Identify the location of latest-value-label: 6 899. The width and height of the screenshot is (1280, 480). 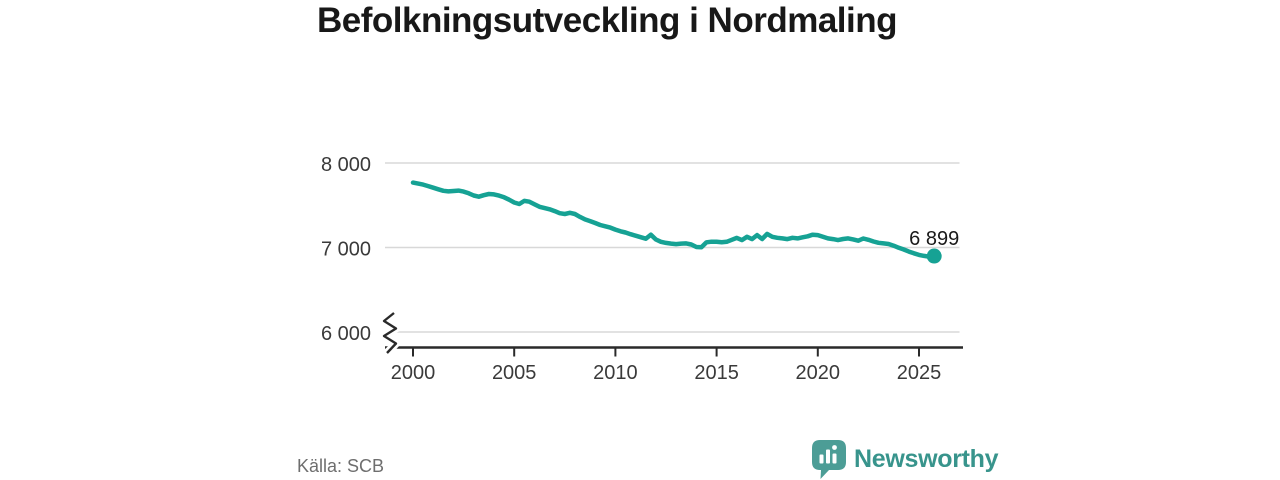
(934, 239).